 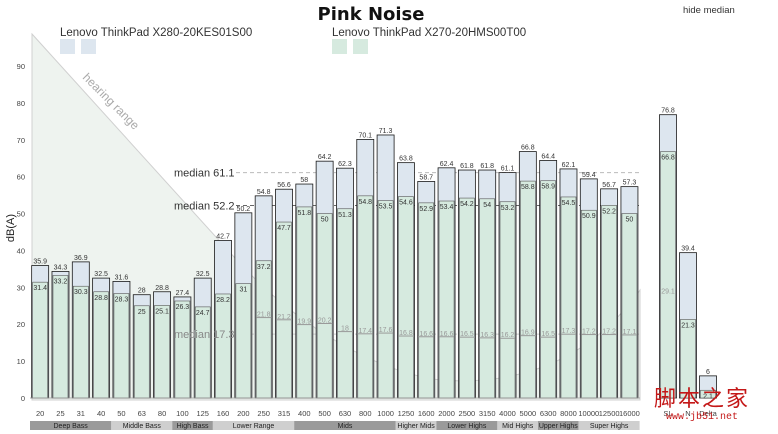 What do you see at coordinates (21, 214) in the screenshot?
I see `y-tick-label: 50` at bounding box center [21, 214].